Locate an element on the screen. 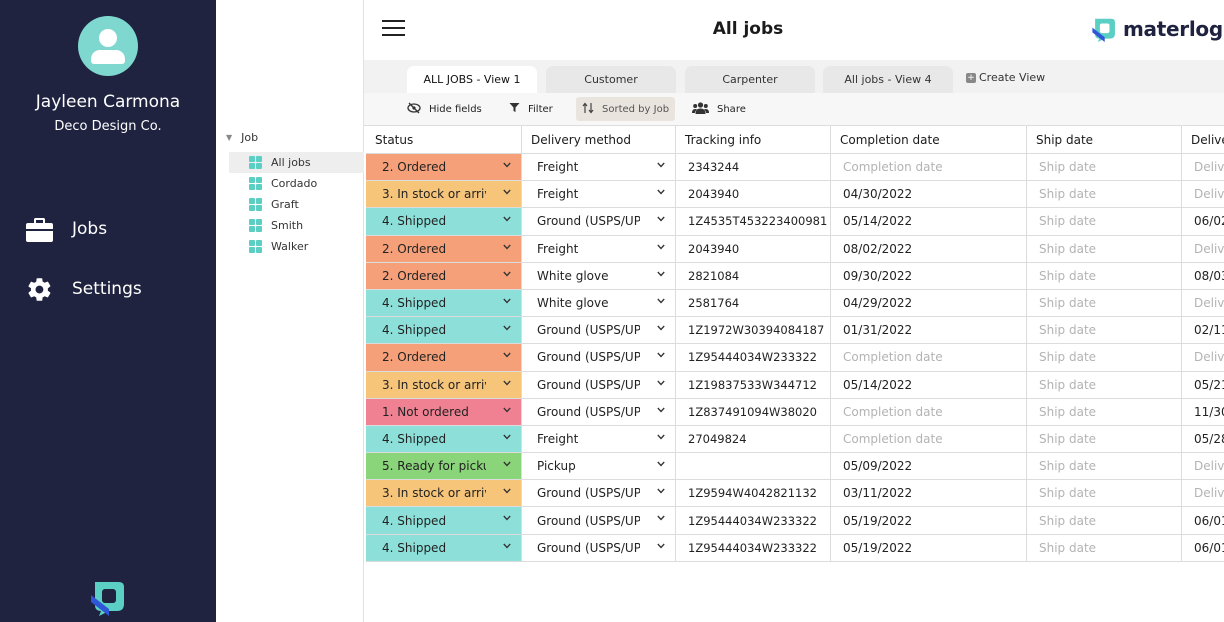 This screenshot has height=622, width=1224. tracking-info-cell: 2821084 is located at coordinates (753, 276).